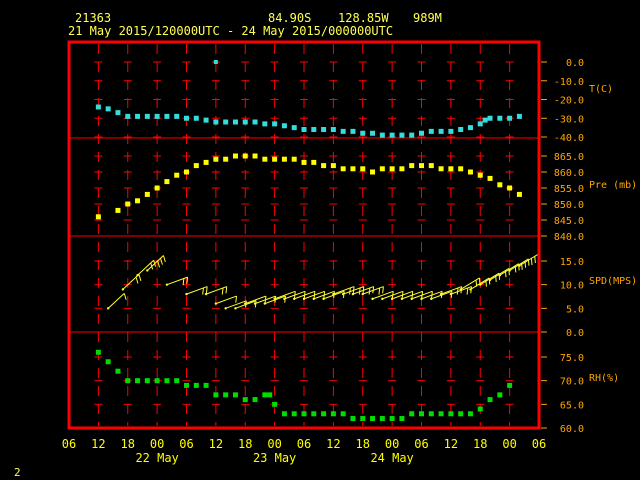  I want to click on date-label: 22 May, so click(156, 458).